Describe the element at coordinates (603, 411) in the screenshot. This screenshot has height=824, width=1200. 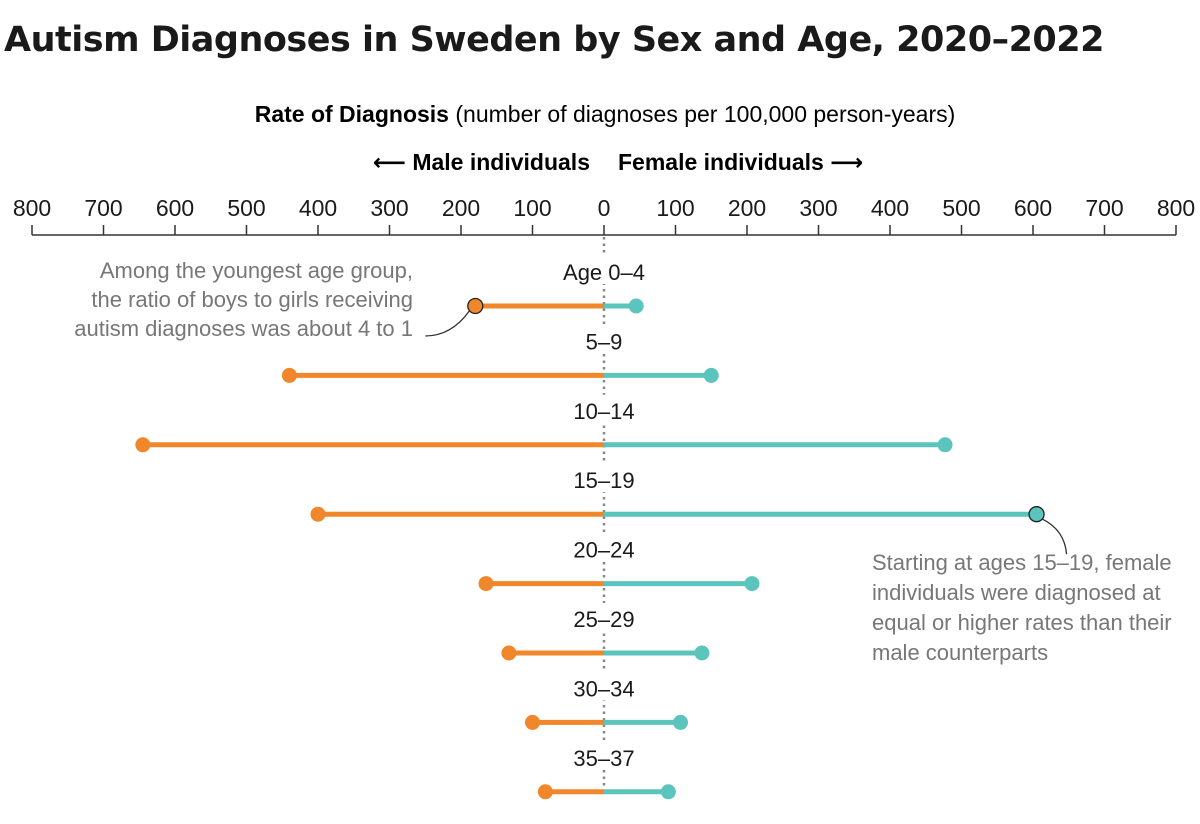
I see `category-label: 10–14` at that location.